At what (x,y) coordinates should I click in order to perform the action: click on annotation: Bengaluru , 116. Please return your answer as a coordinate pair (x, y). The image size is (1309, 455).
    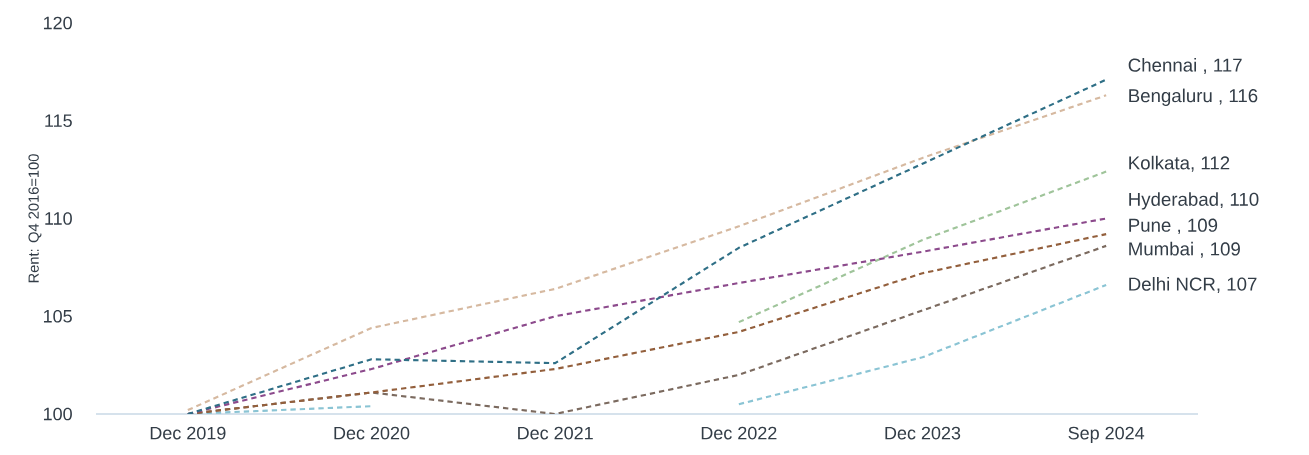
    Looking at the image, I should click on (1193, 97).